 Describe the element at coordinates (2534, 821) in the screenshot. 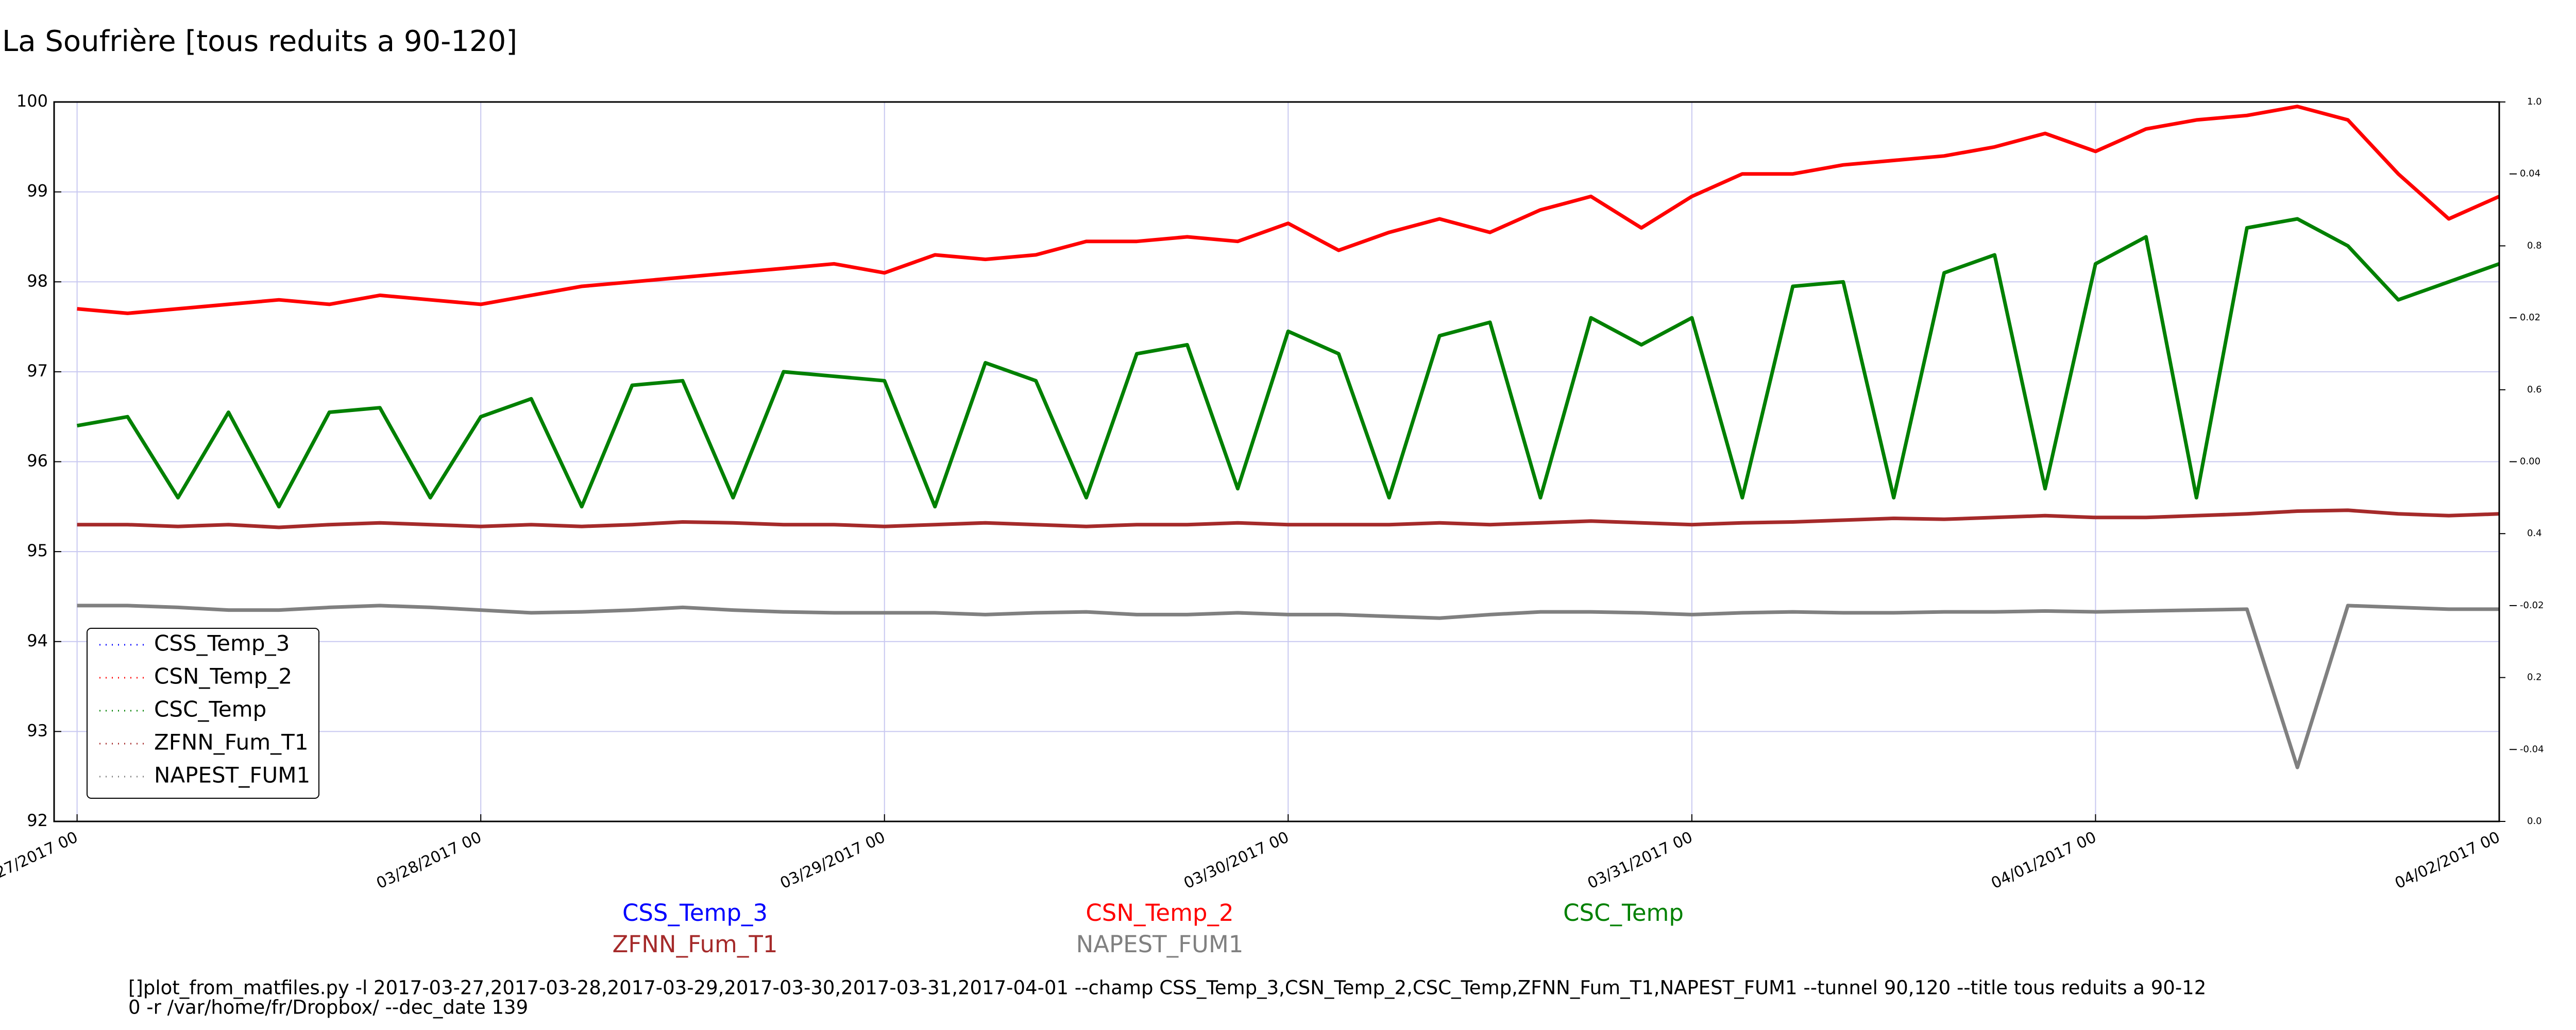

I see `y2-tick-label: 0.0` at that location.